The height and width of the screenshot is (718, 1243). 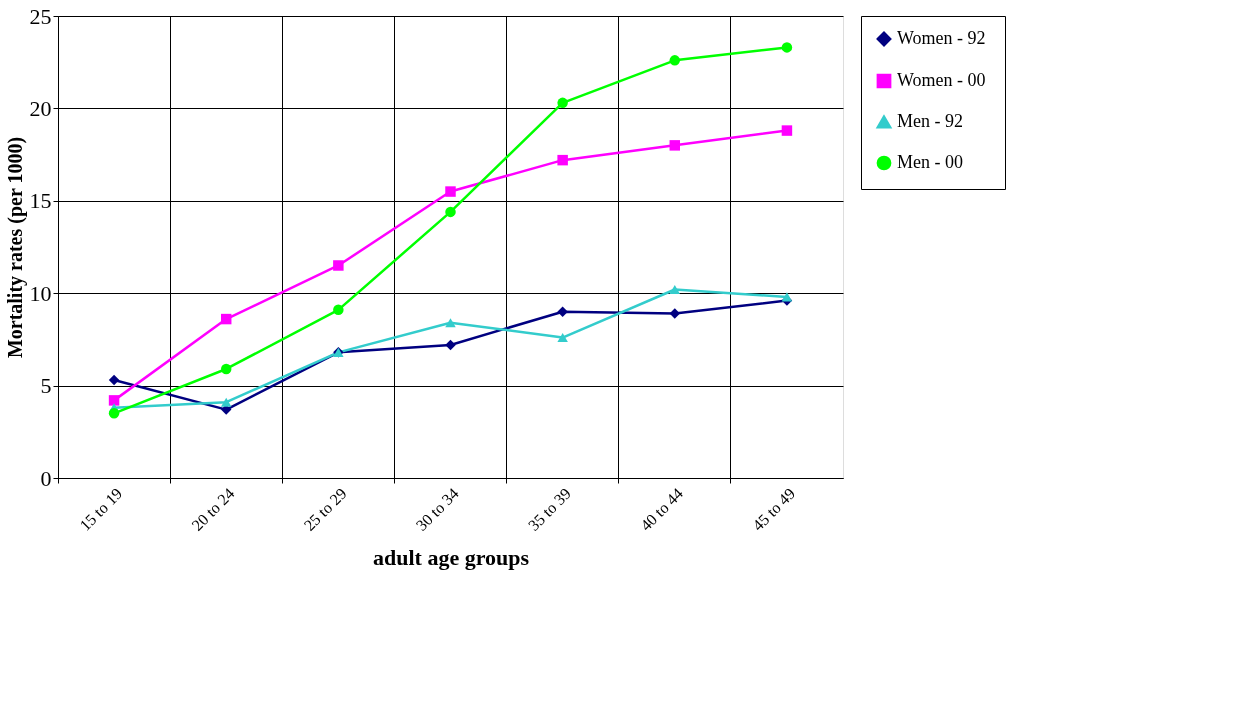 I want to click on legend-label: Men - 92, so click(x=930, y=121).